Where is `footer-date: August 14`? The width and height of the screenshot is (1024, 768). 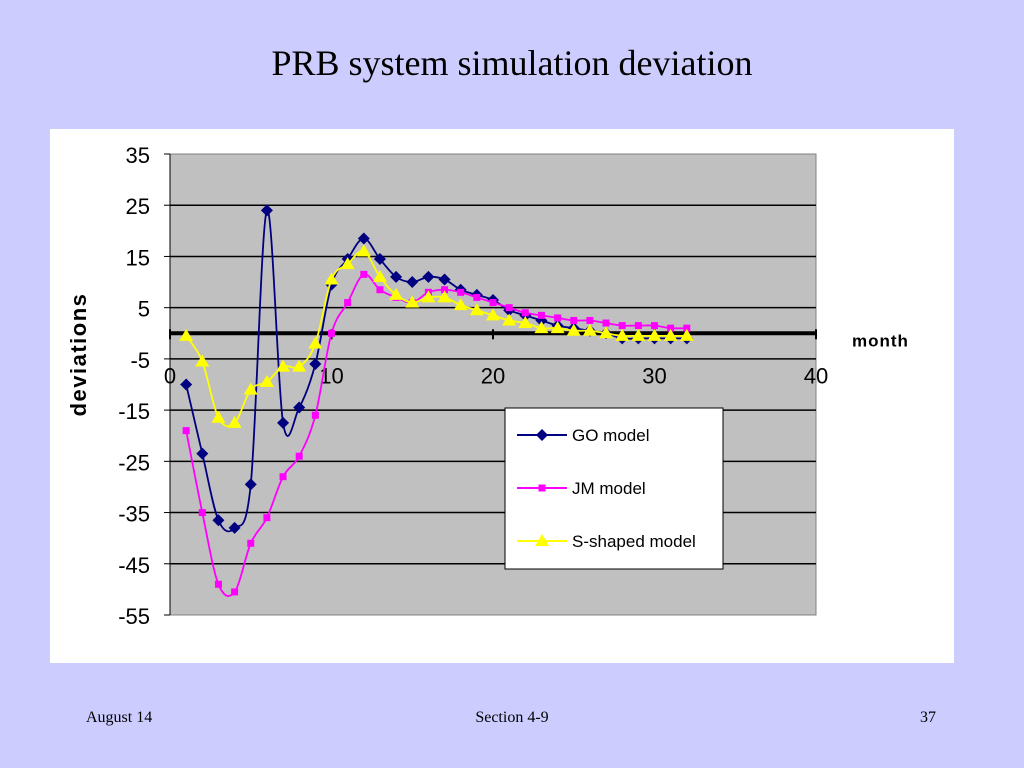
footer-date: August 14 is located at coordinates (119, 717).